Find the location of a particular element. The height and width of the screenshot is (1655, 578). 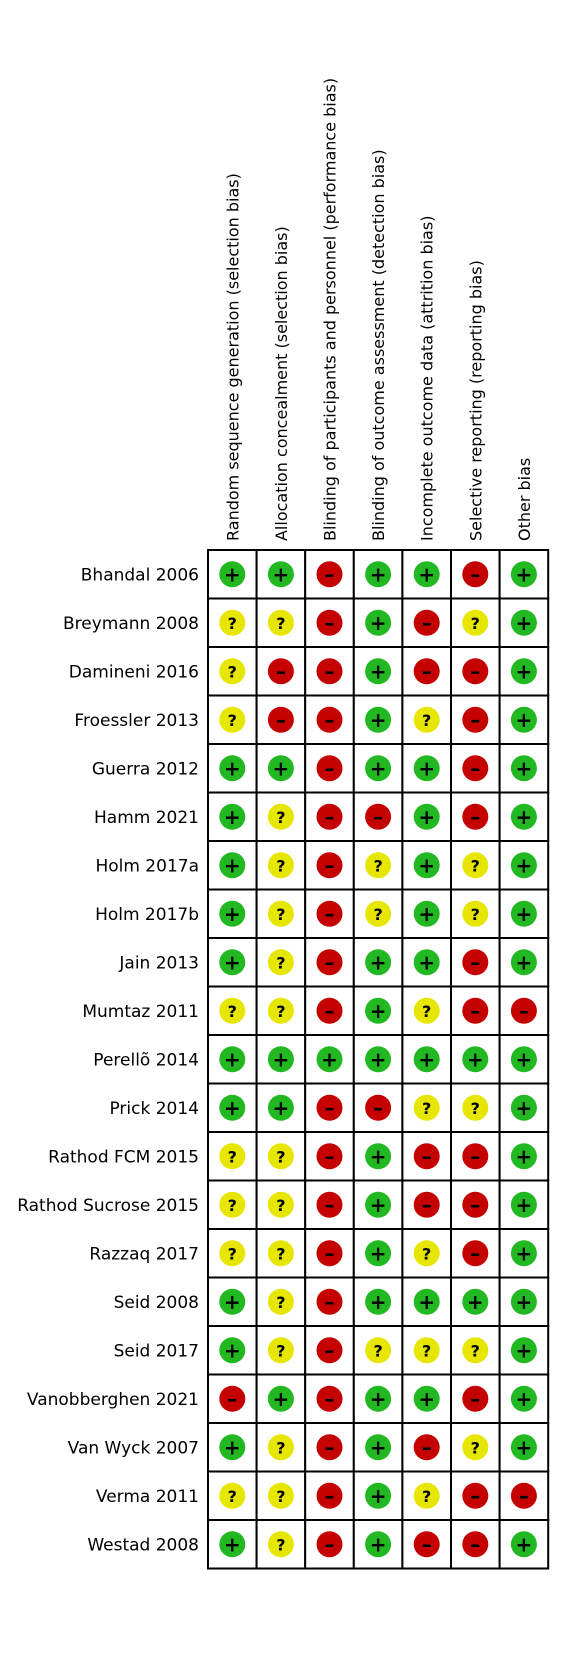

cell-rathod-fcm-2015-domain-6: – is located at coordinates (475, 1156).